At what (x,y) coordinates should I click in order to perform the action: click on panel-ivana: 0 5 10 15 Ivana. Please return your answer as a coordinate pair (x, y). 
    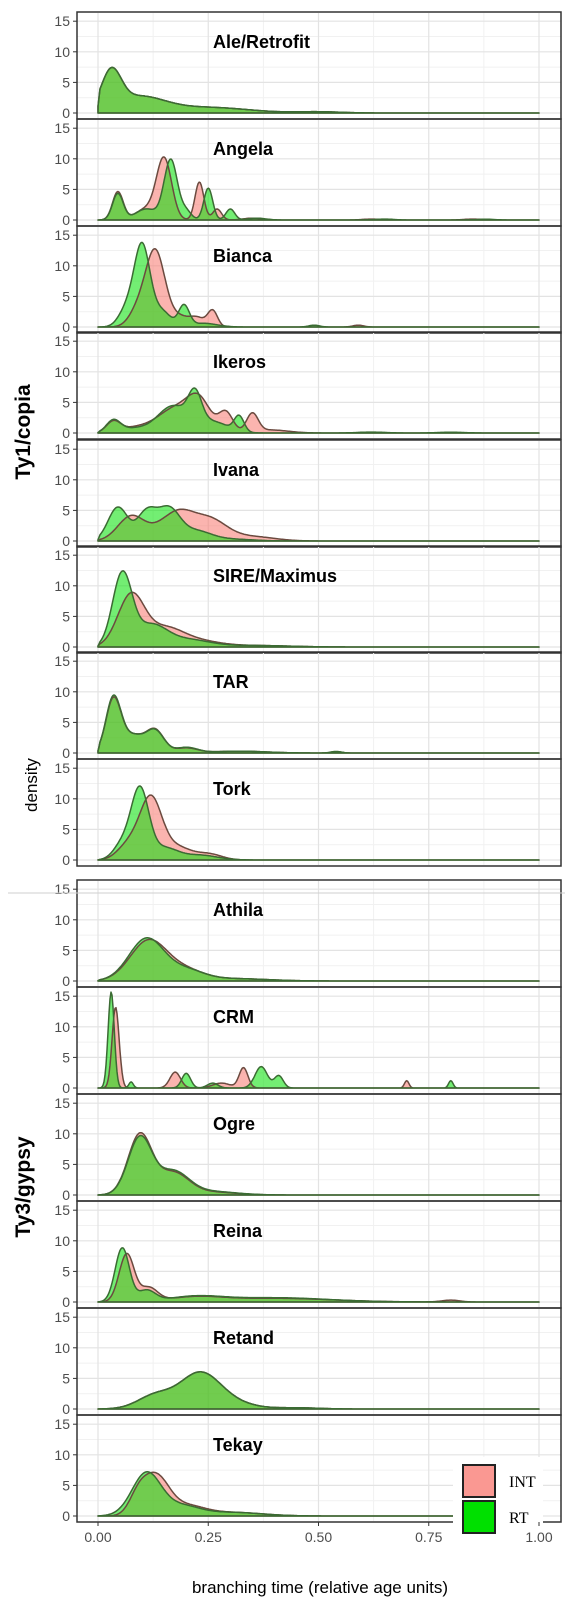
    Looking at the image, I should click on (308, 494).